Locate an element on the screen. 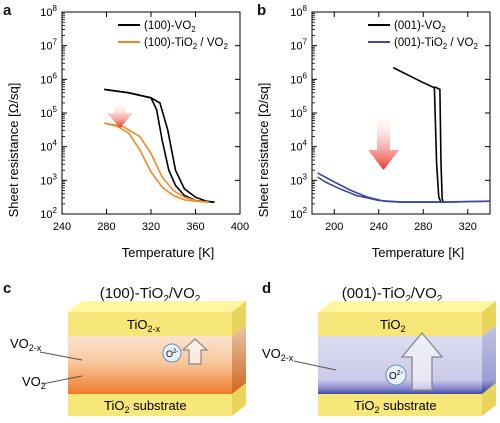 This screenshot has width=500, height=423. x-tick-label-b: 320 is located at coordinates (468, 227).